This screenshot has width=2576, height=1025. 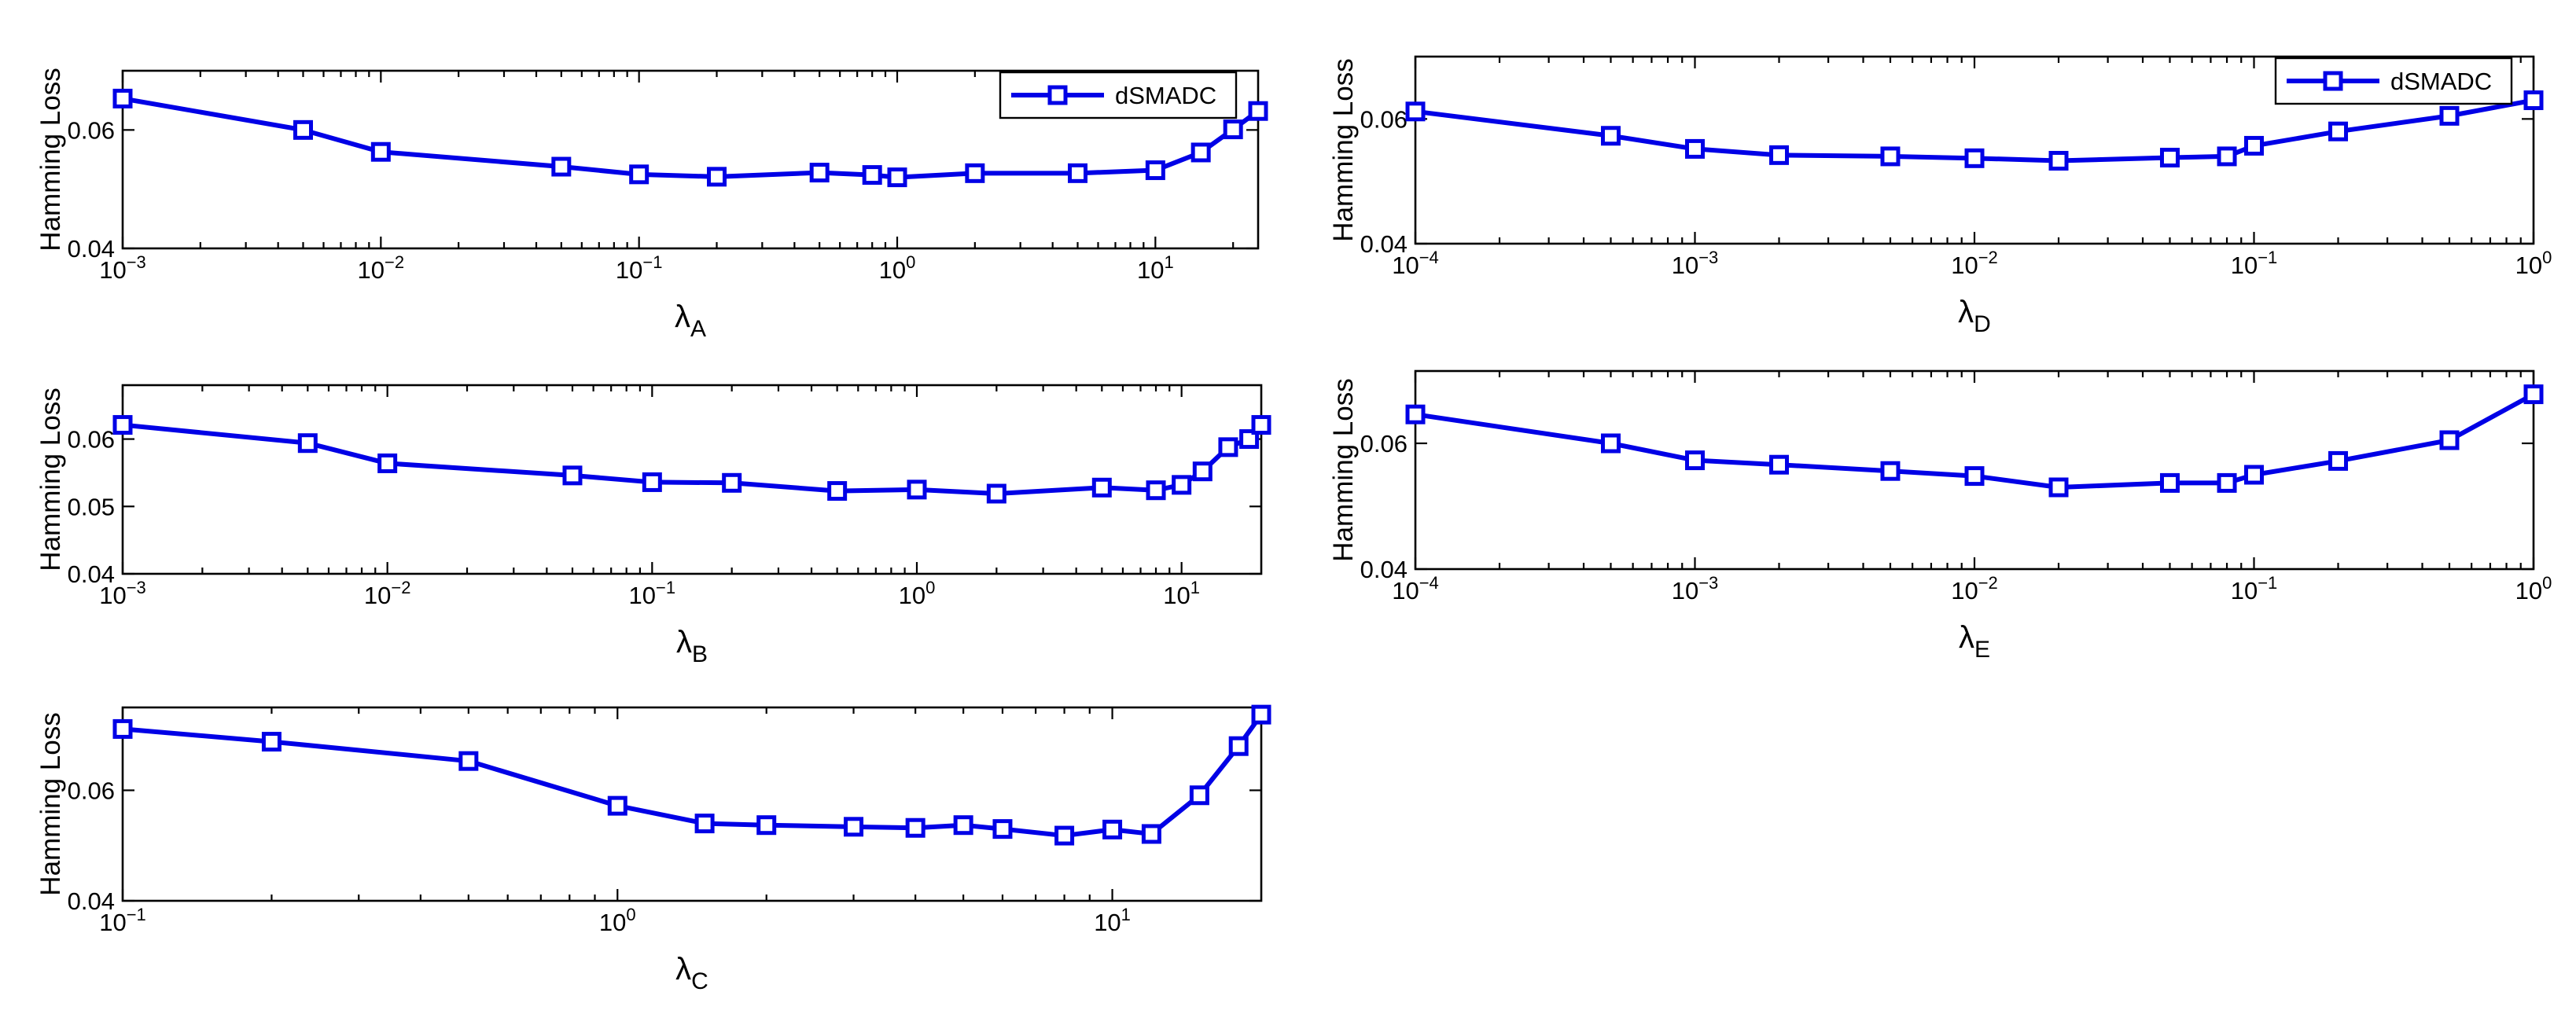 I want to click on series-line, so click(x=692, y=775).